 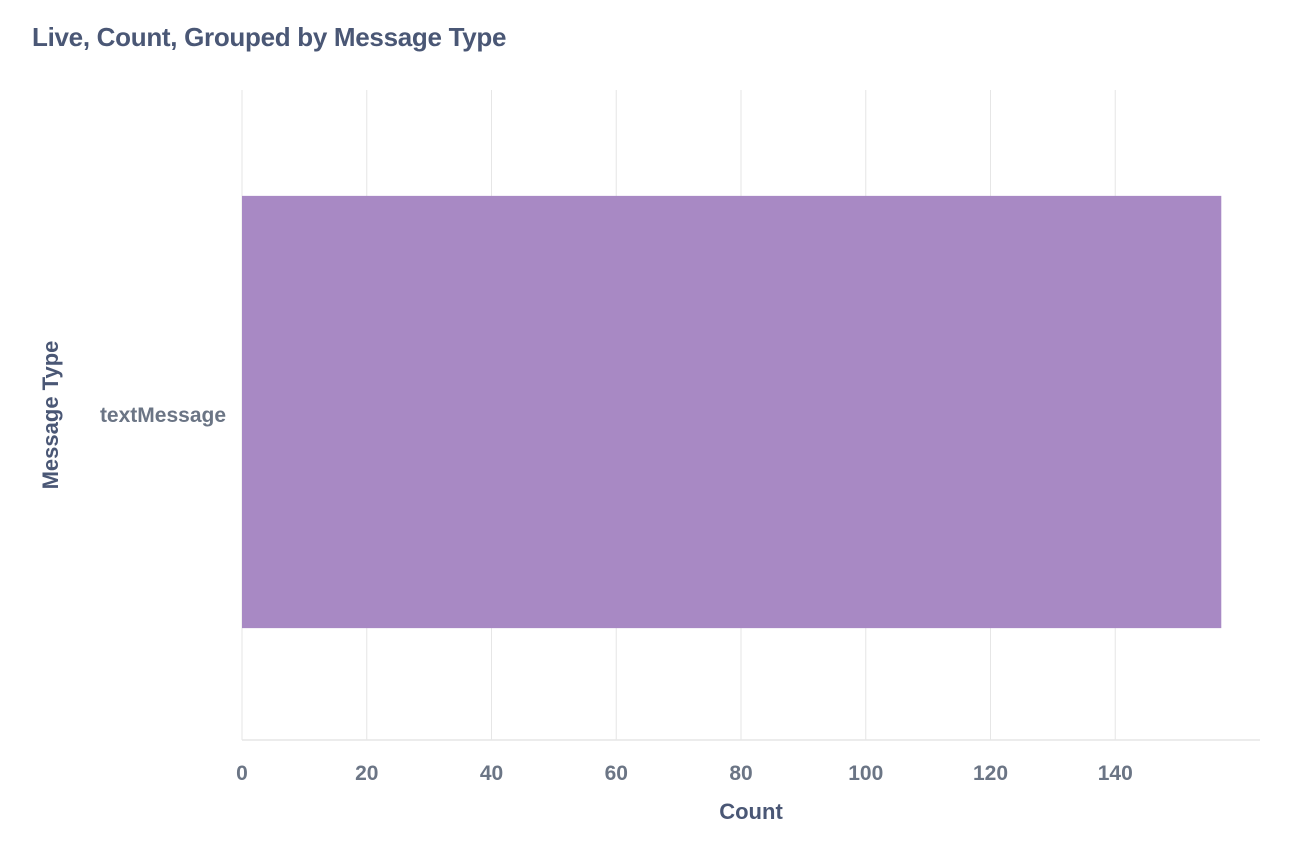 What do you see at coordinates (740, 773) in the screenshot?
I see `x-tick-label: 80` at bounding box center [740, 773].